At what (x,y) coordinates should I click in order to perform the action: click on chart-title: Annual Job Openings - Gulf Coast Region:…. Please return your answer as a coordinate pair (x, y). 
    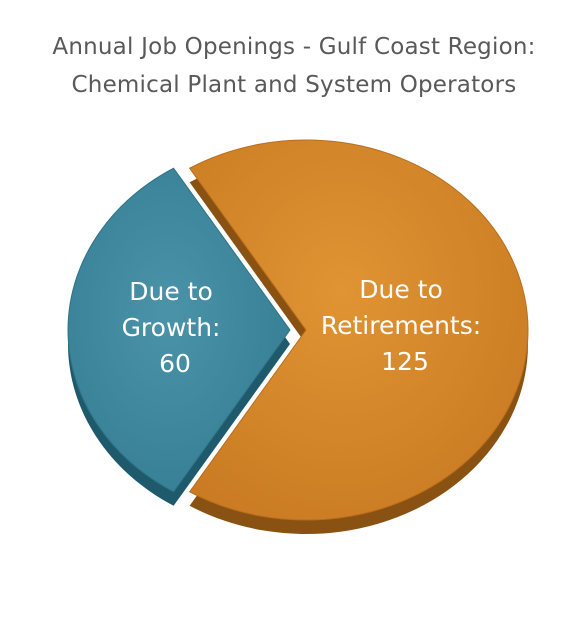
    Looking at the image, I should click on (294, 66).